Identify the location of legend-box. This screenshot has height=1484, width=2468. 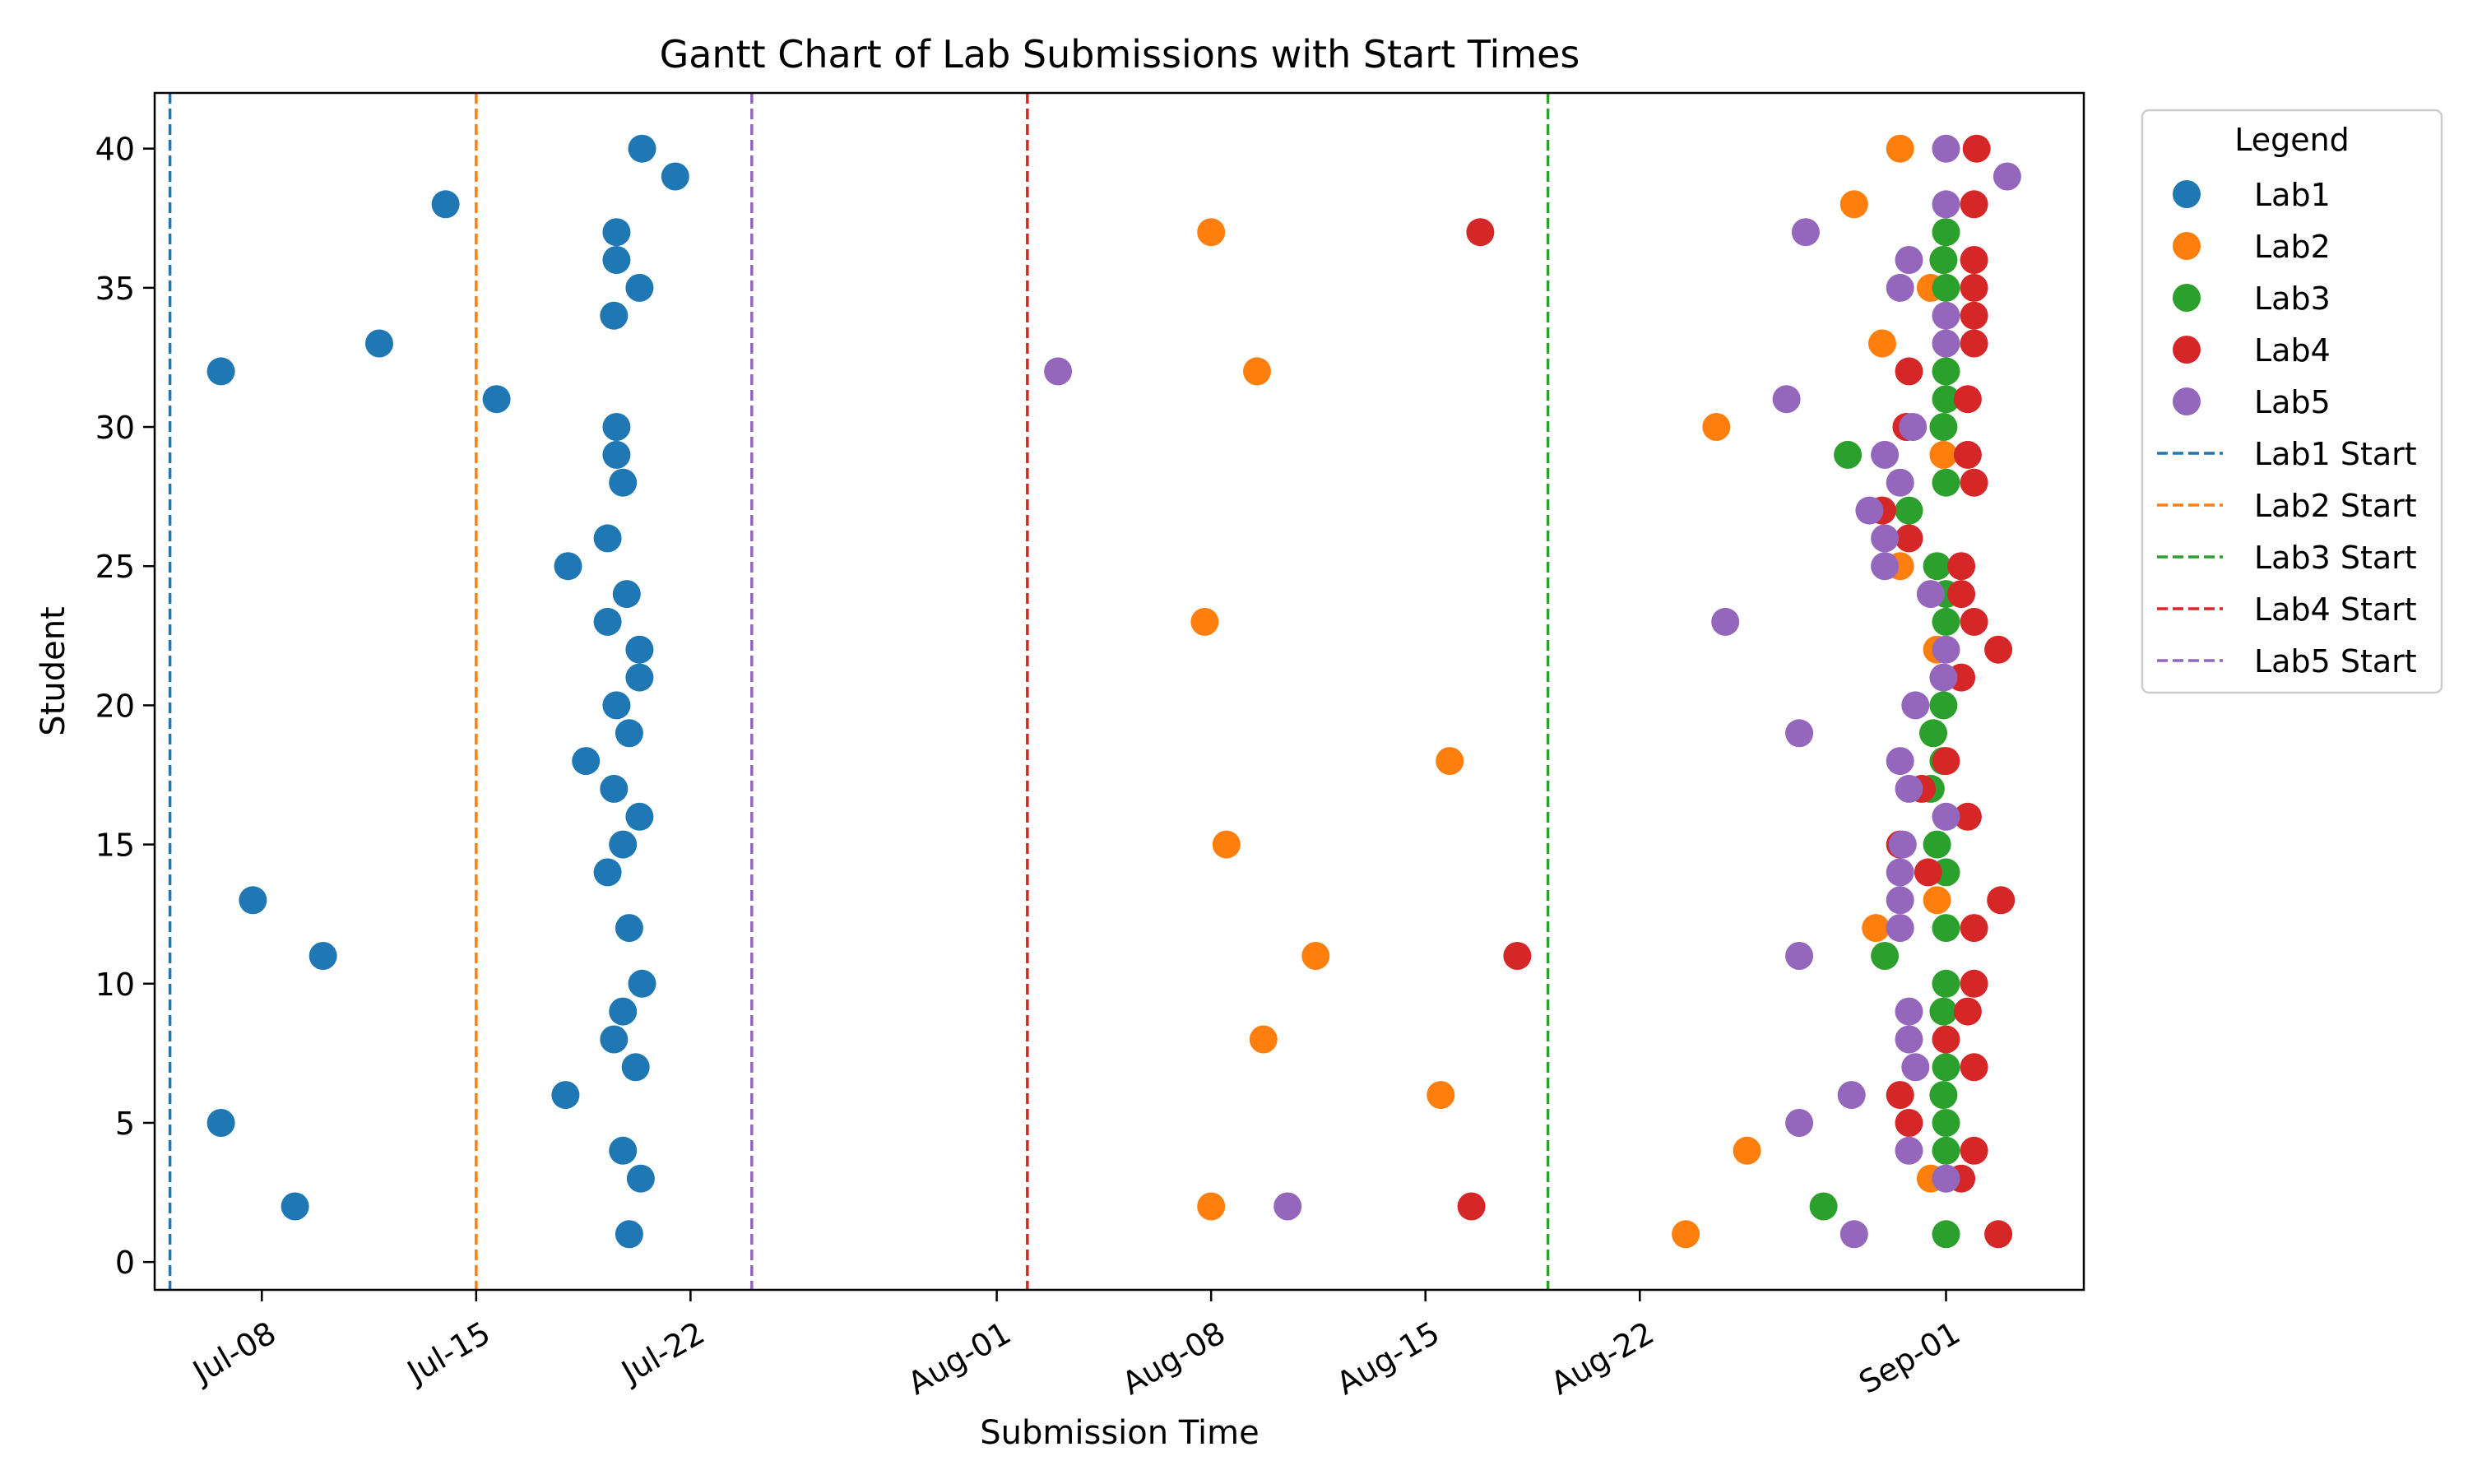
(2292, 401).